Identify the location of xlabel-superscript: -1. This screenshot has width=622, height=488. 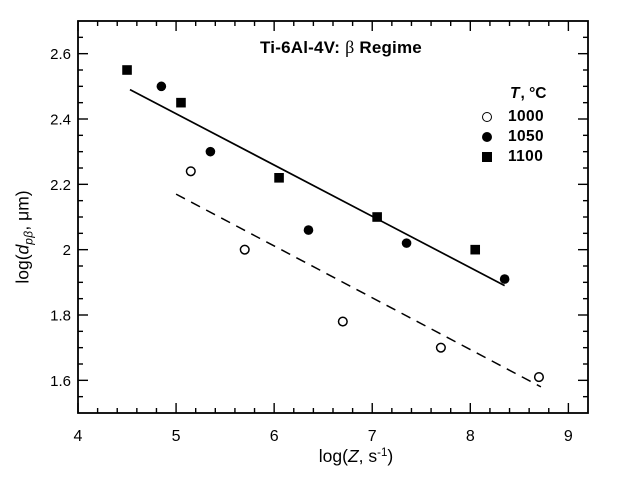
(382, 453).